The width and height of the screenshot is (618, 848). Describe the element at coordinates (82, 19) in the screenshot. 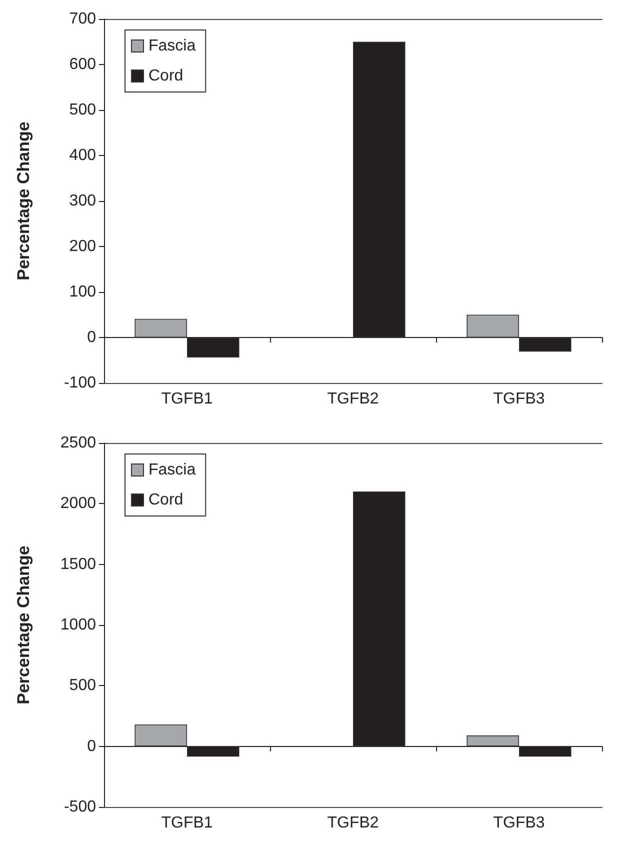

I see `y-tick-label: 700` at that location.